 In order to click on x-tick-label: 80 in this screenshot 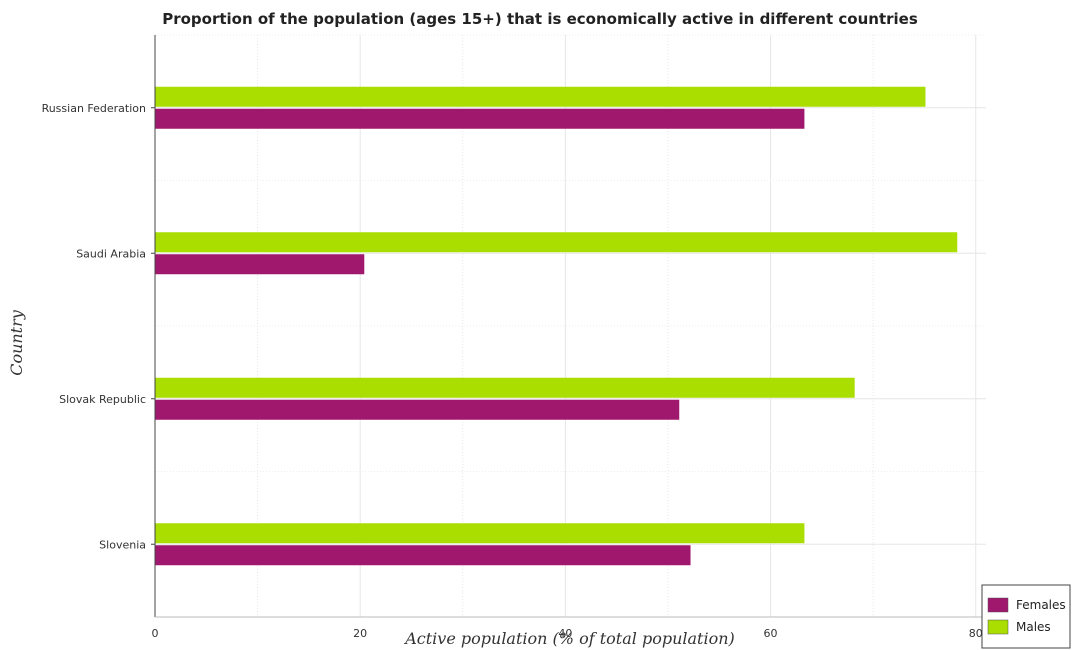, I will do `click(976, 633)`.